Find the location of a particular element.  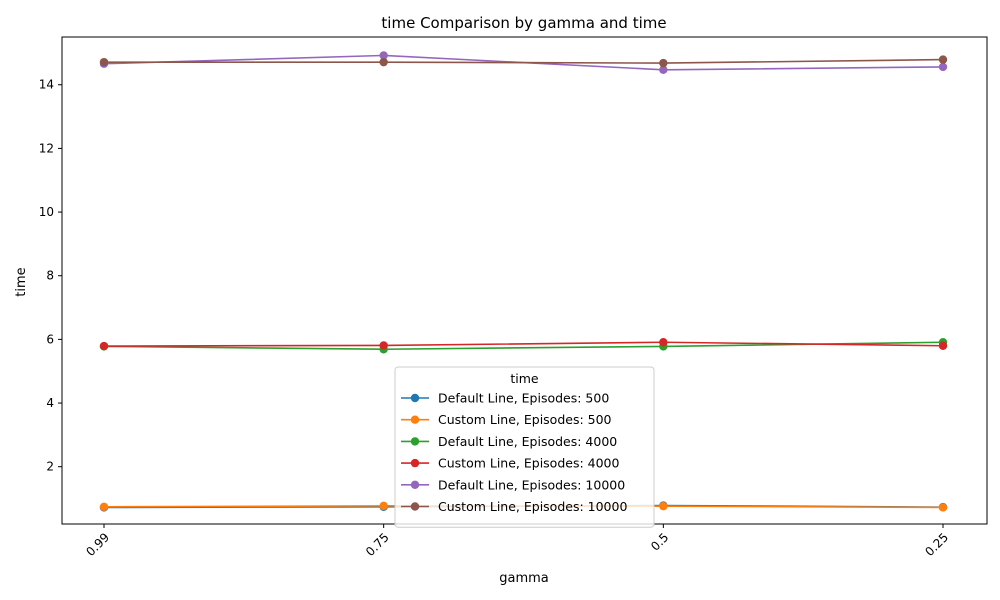

chart-title: time Comparison by gamma and time is located at coordinates (523, 23).